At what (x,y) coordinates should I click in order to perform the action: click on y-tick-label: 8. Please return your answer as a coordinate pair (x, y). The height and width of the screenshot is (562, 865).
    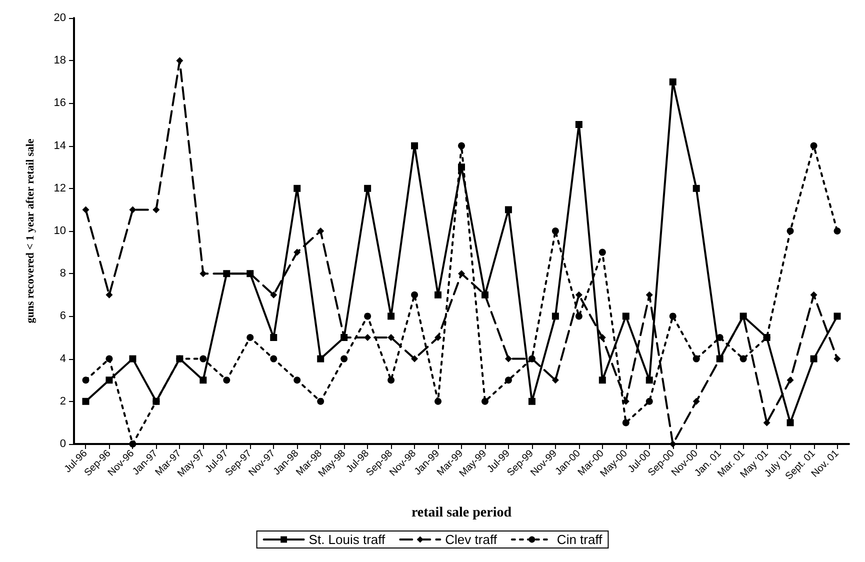
    Looking at the image, I should click on (63, 274).